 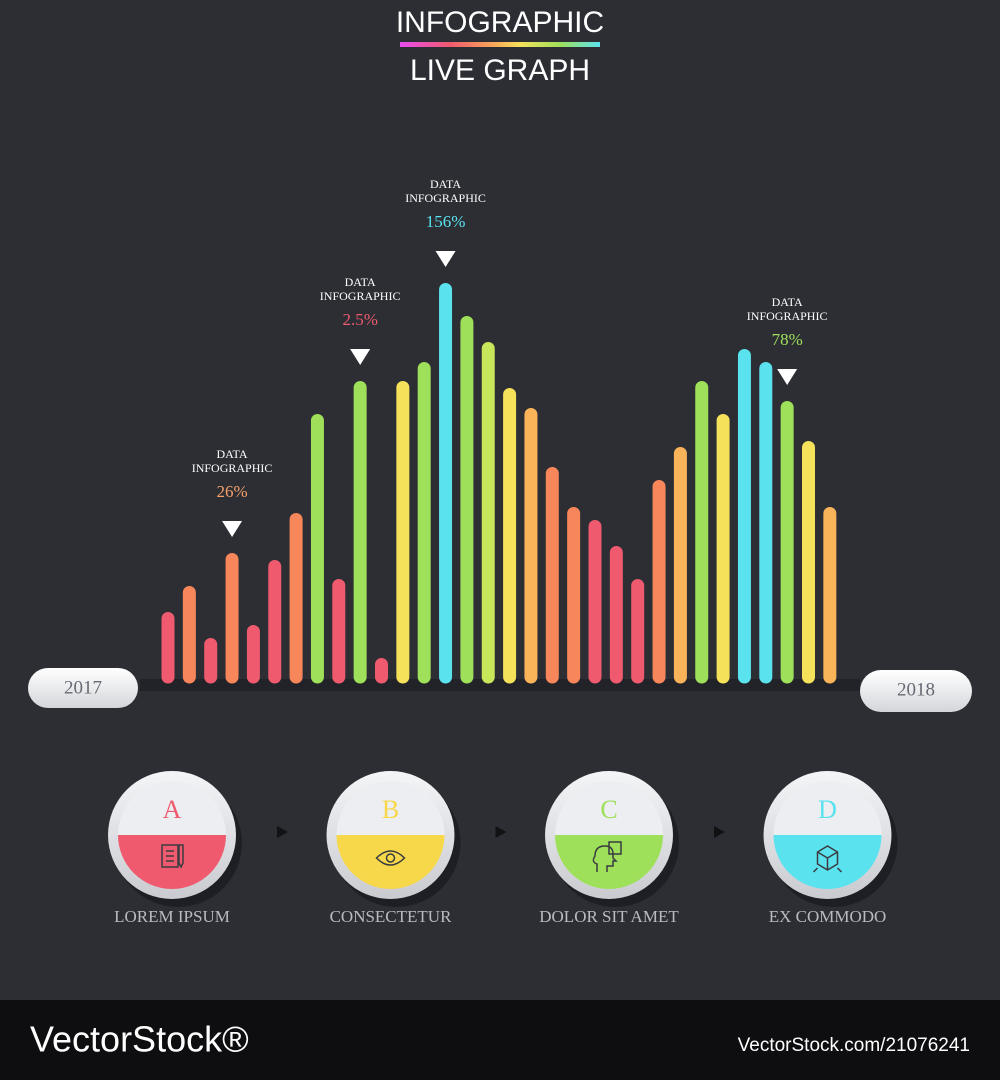 I want to click on step-caption: LOREM IPSUM, so click(x=172, y=916).